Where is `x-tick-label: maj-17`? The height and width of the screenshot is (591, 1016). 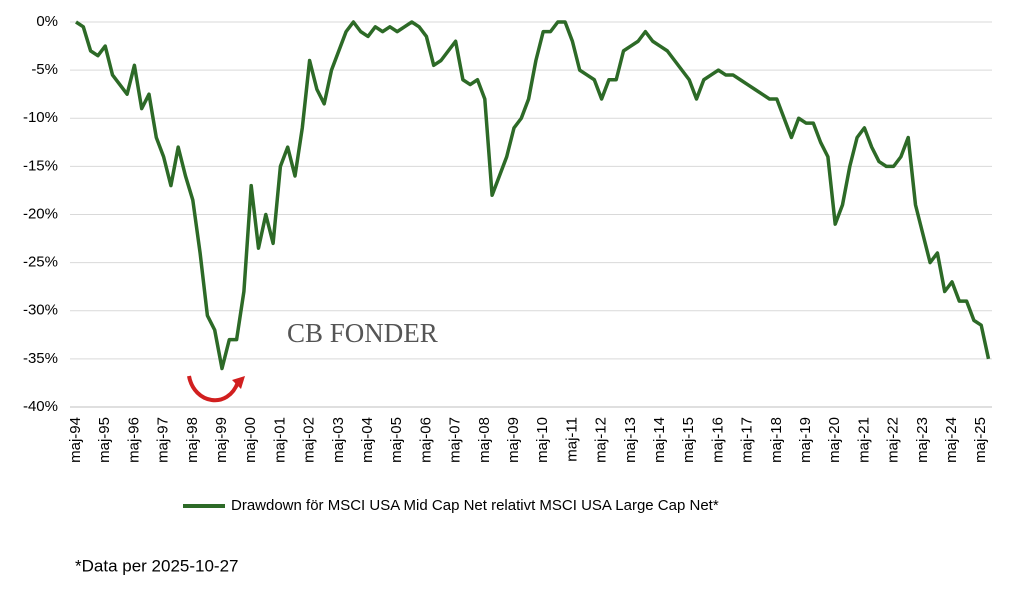 x-tick-label: maj-17 is located at coordinates (747, 440).